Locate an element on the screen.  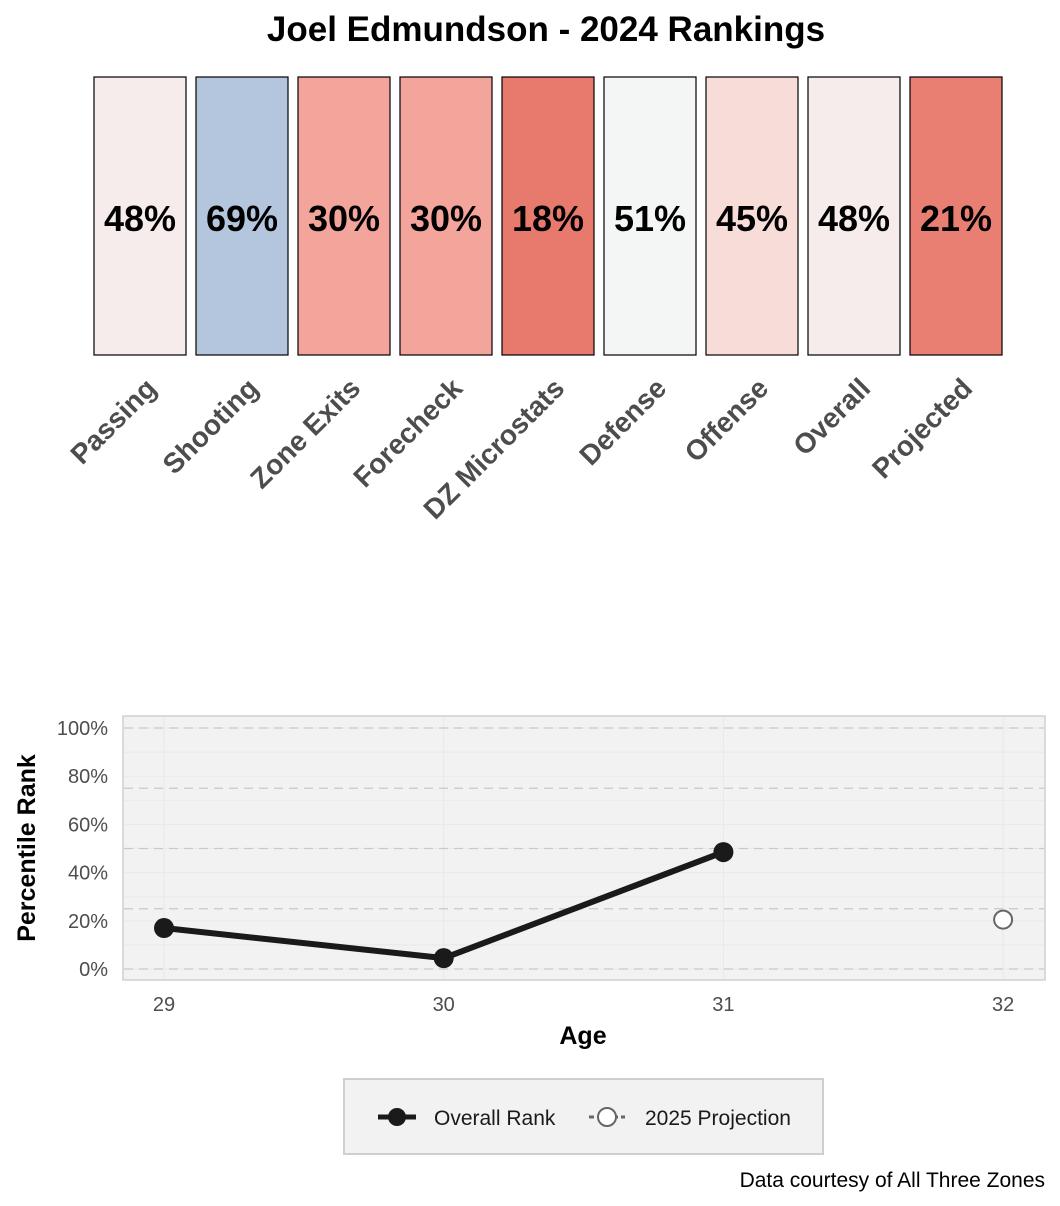
tile-value-zone-exits: 30% is located at coordinates (344, 218).